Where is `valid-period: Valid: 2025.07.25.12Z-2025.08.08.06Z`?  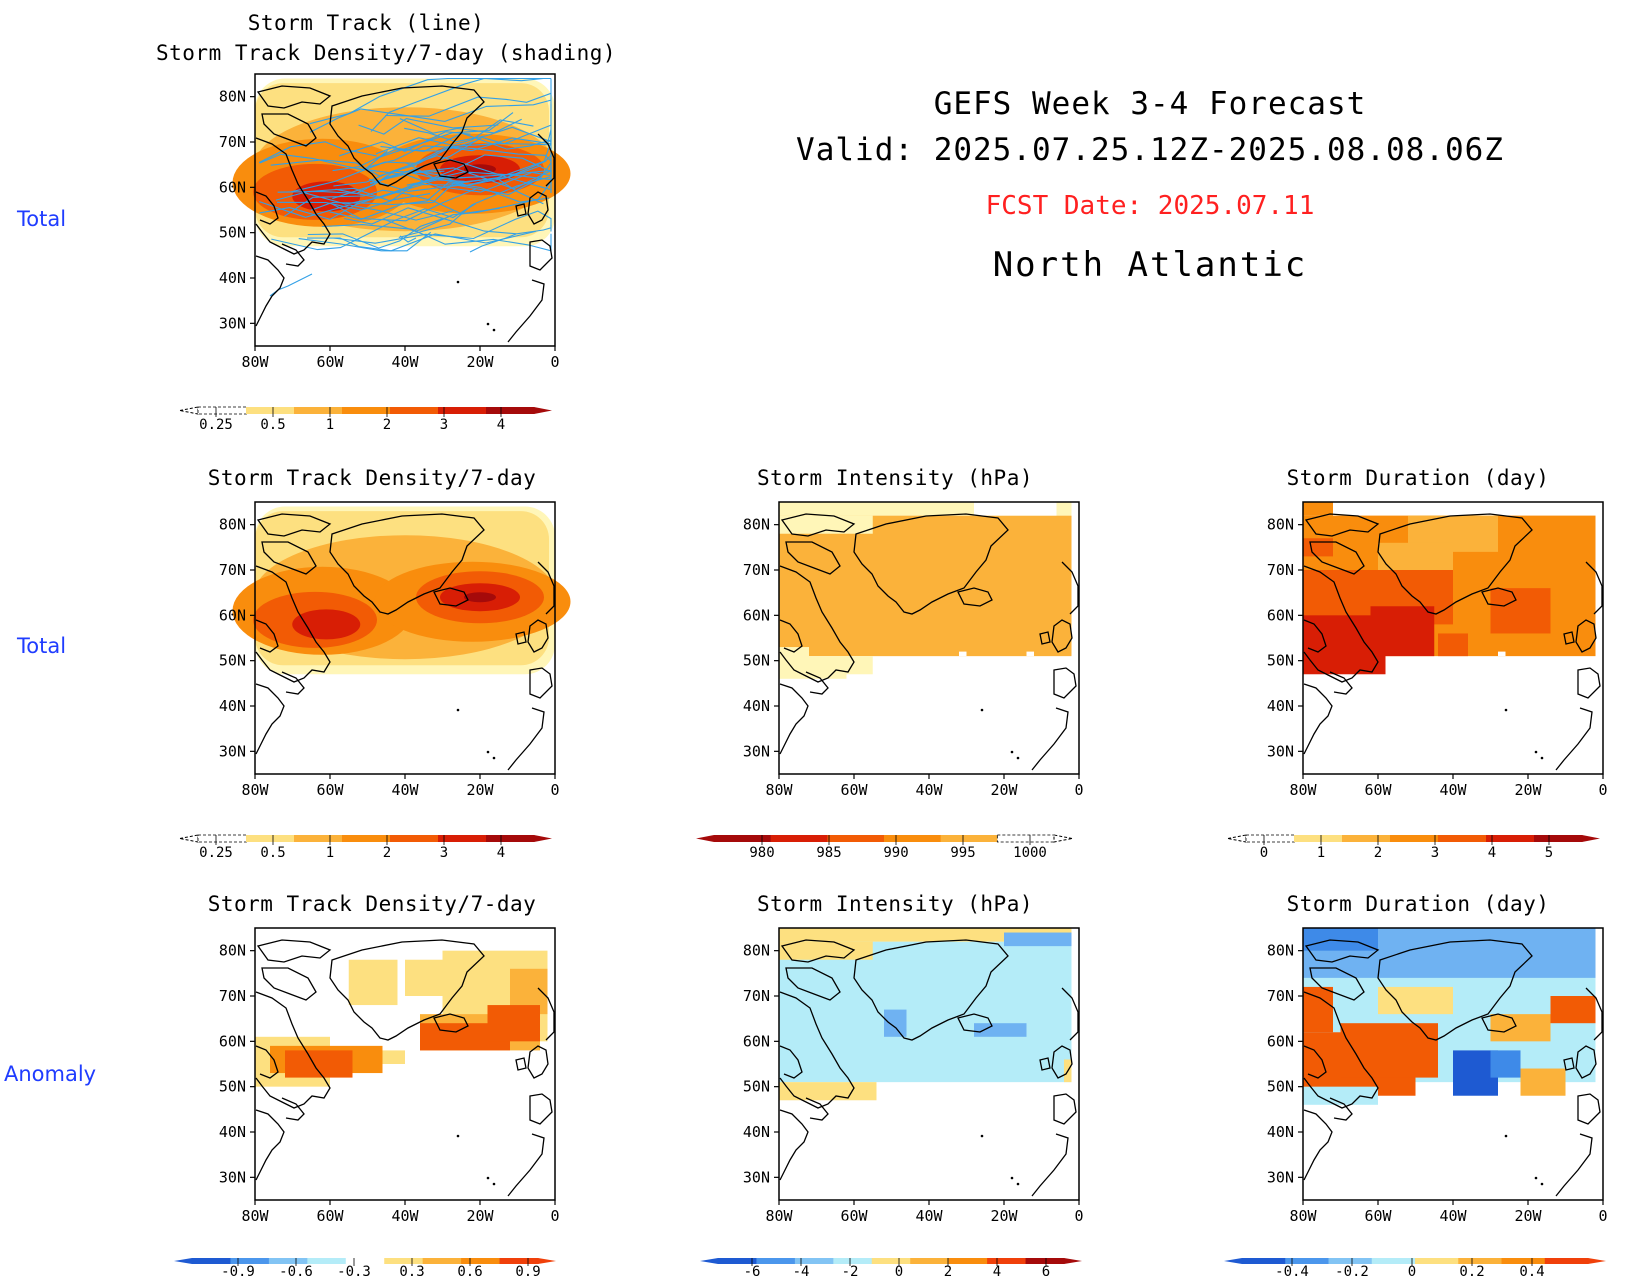 valid-period: Valid: 2025.07.25.12Z-2025.08.08.06Z is located at coordinates (1150, 150).